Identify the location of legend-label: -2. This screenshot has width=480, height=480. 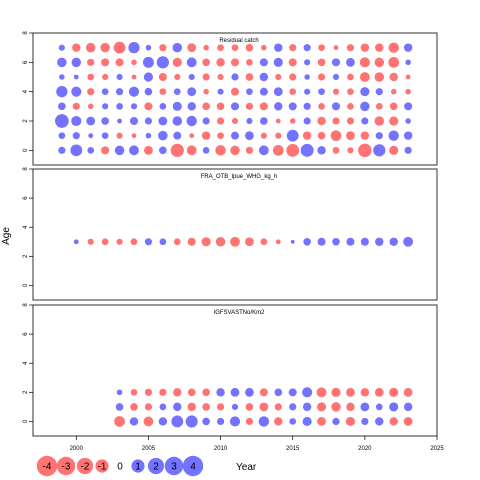
(85, 467).